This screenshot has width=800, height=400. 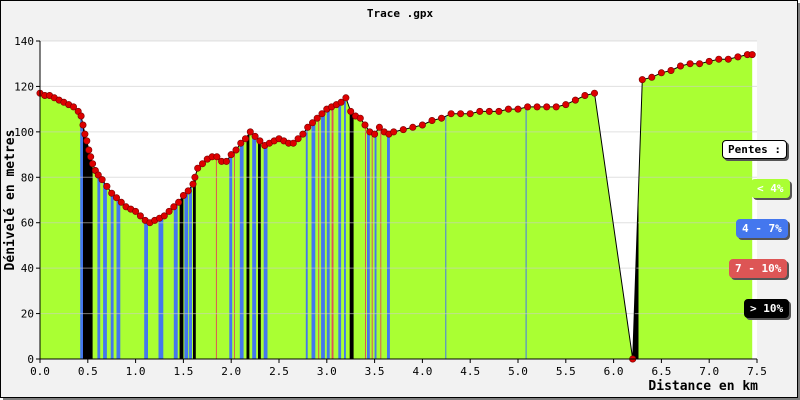 I want to click on x-axis-label: Distance en km, so click(x=703, y=386).